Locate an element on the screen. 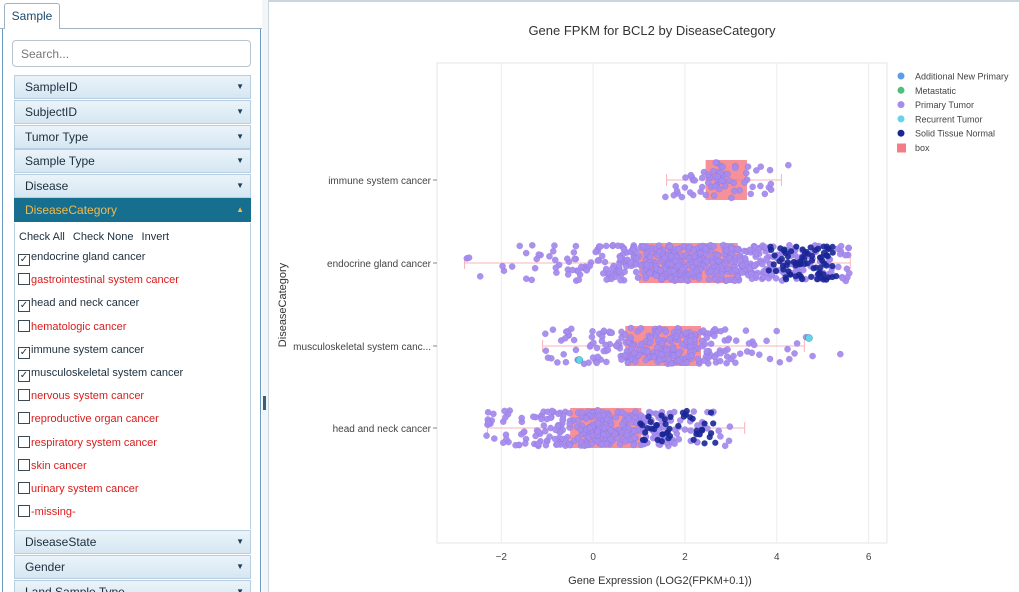 The width and height of the screenshot is (1019, 592). invert-link: Invert is located at coordinates (155, 237).